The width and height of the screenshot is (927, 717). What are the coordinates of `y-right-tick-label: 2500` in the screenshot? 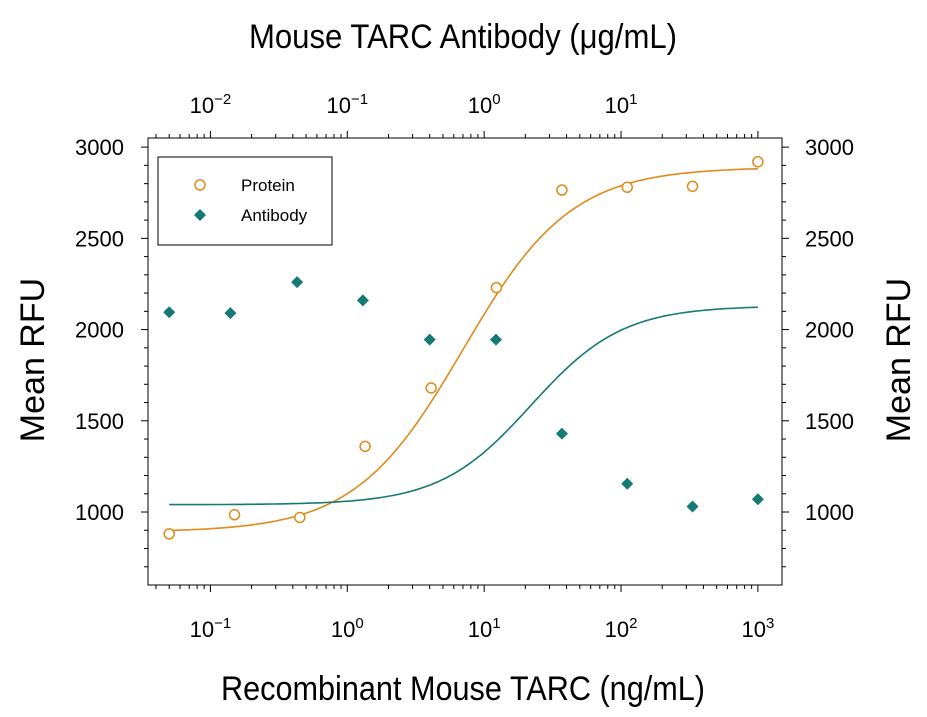 It's located at (829, 238).